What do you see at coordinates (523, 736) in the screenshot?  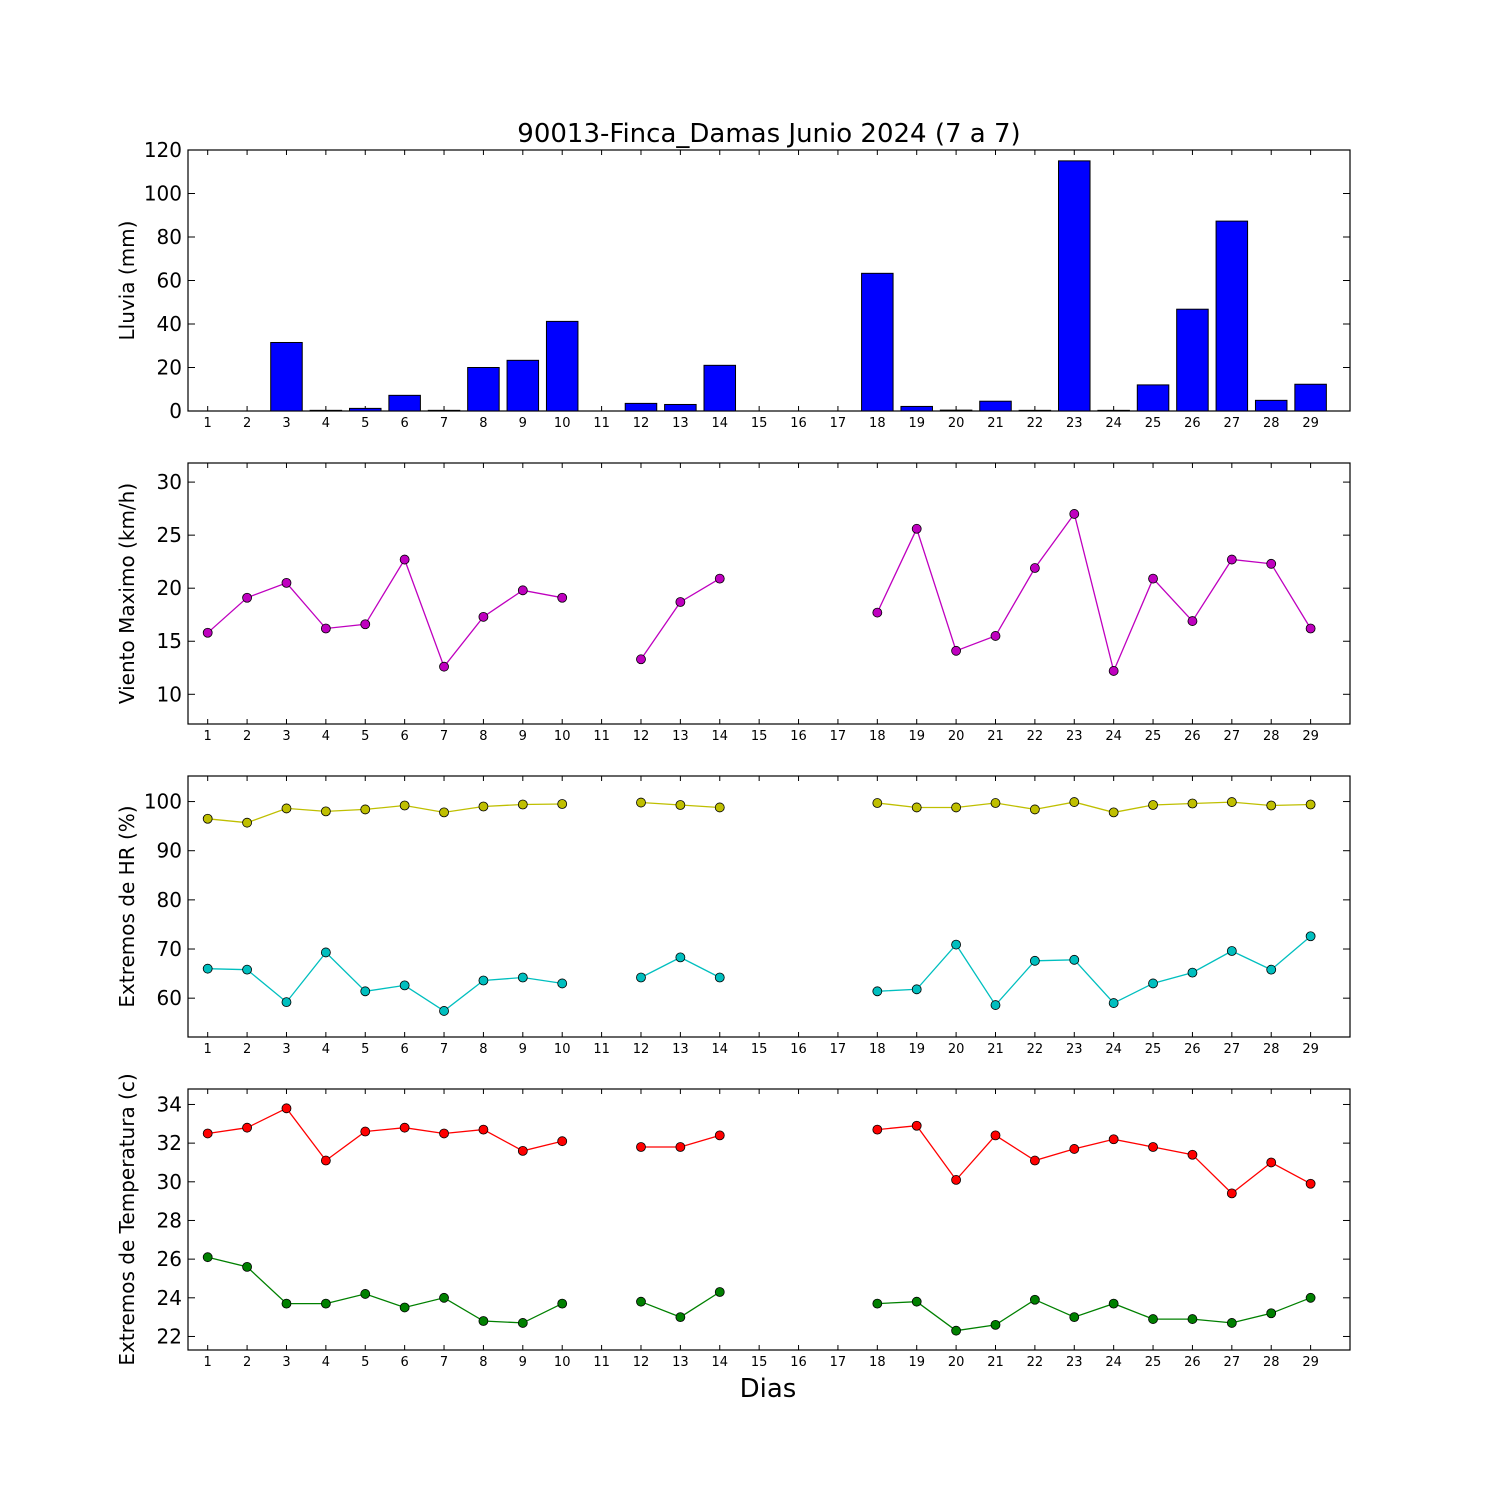 I see `x-tick-label: 9` at bounding box center [523, 736].